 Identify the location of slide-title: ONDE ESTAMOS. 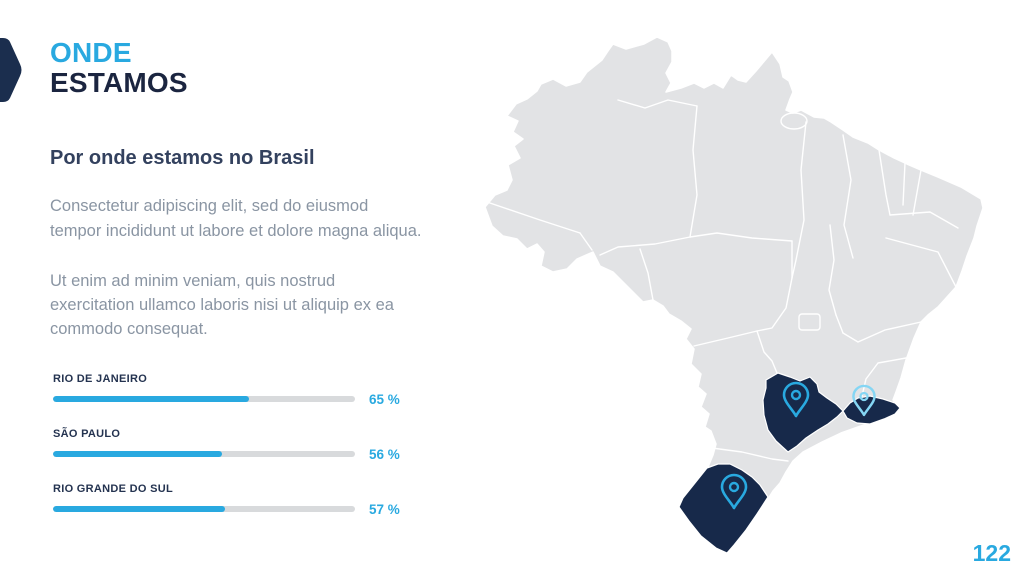
(236, 68).